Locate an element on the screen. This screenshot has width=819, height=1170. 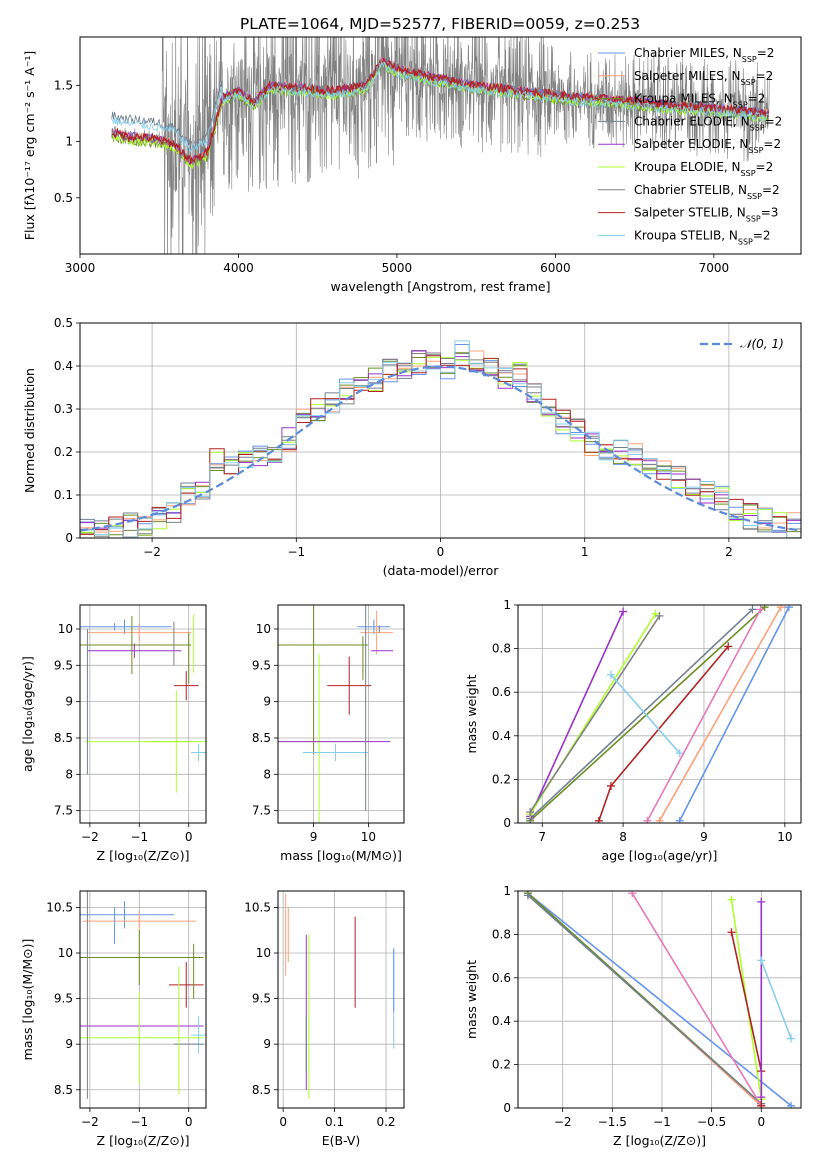
weight-vs-Z-plot-area is located at coordinates (659, 999).